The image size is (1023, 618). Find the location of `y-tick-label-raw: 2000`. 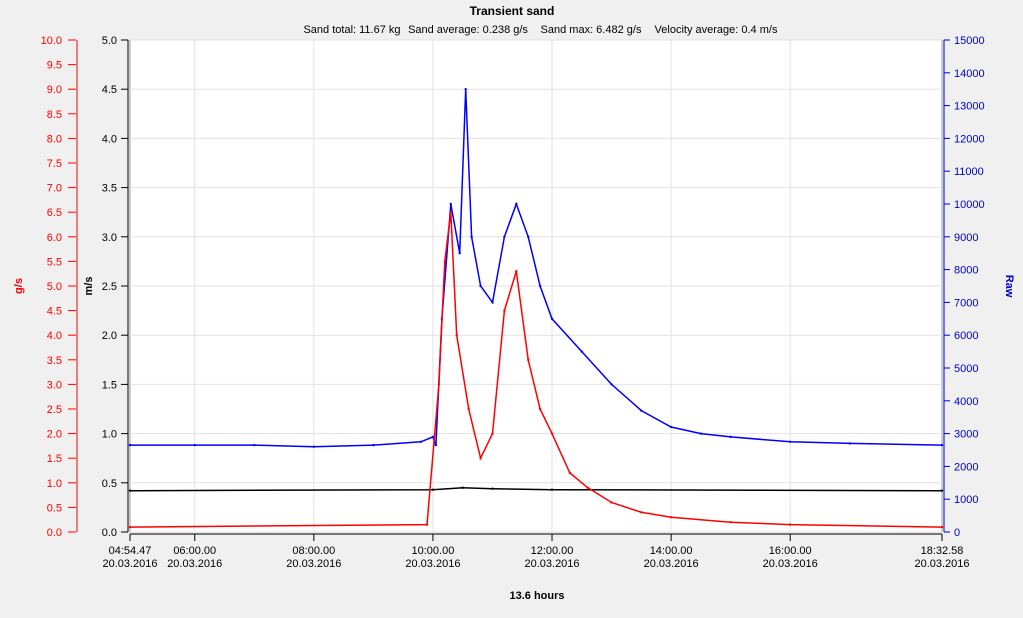

y-tick-label-raw: 2000 is located at coordinates (966, 467).